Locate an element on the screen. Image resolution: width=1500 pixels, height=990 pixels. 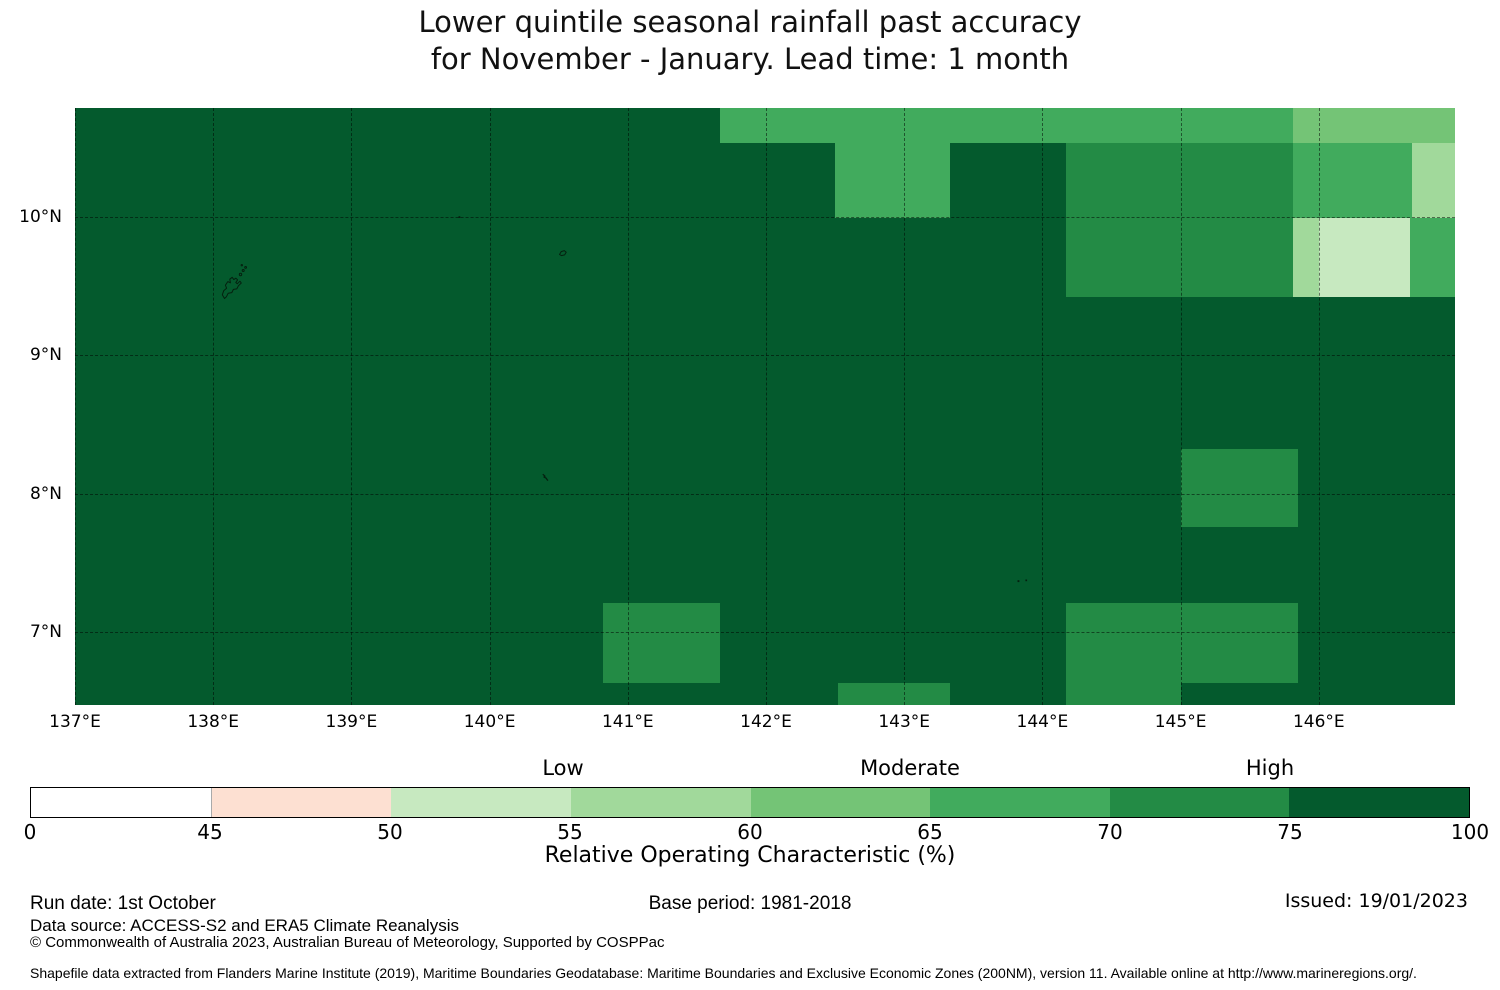
x-tick-label: 141°E is located at coordinates (627, 722).